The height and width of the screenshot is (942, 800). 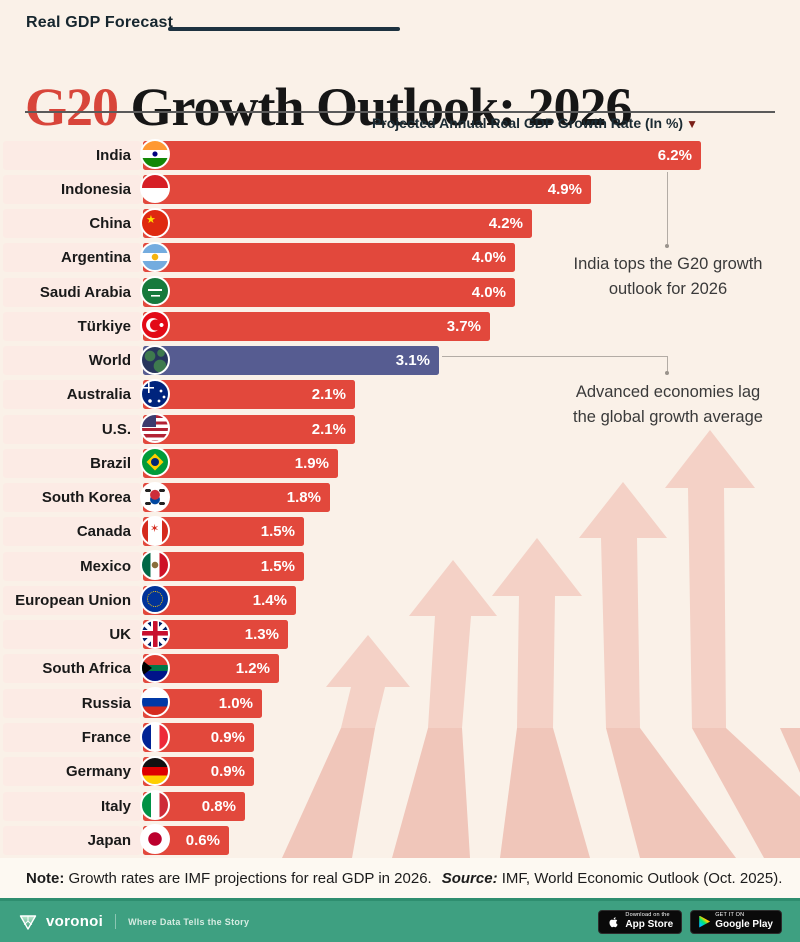 I want to click on google-play-badge-big-text: Google Play, so click(x=744, y=924).